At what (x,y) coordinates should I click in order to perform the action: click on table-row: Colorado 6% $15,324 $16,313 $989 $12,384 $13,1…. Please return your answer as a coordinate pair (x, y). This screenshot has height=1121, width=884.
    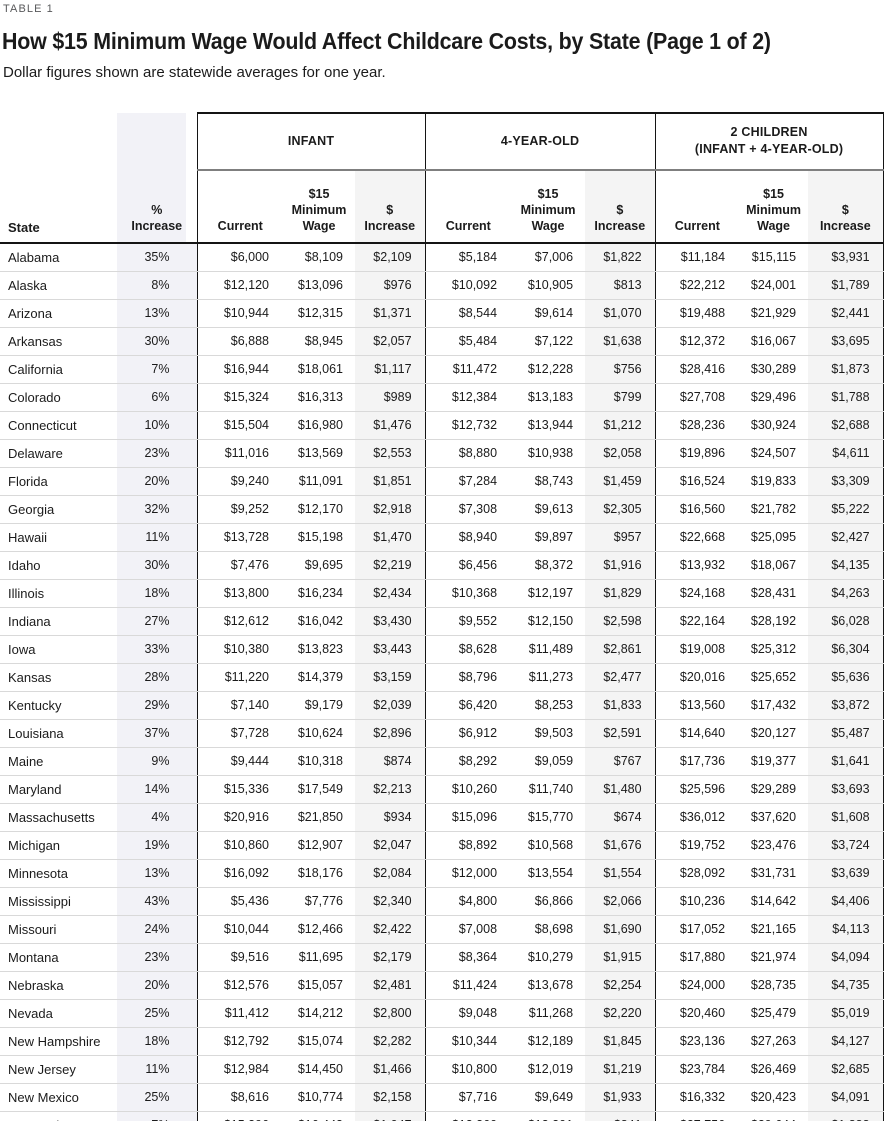
    Looking at the image, I should click on (442, 397).